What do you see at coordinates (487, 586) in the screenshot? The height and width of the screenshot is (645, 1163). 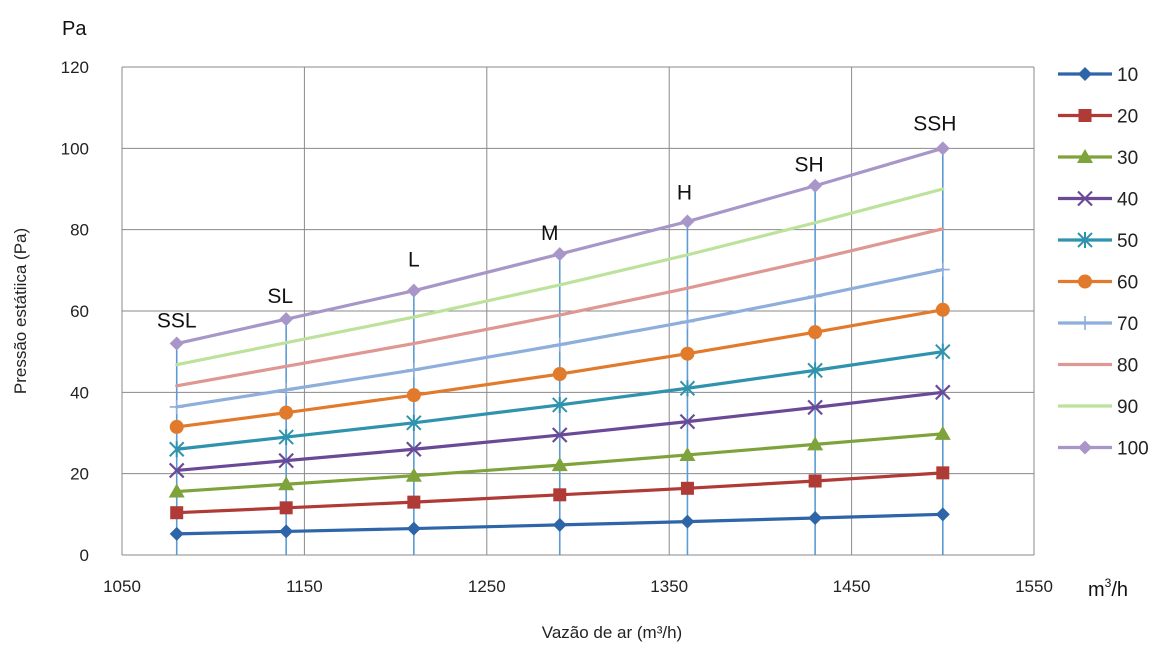 I see `x-tick-label: 1250` at bounding box center [487, 586].